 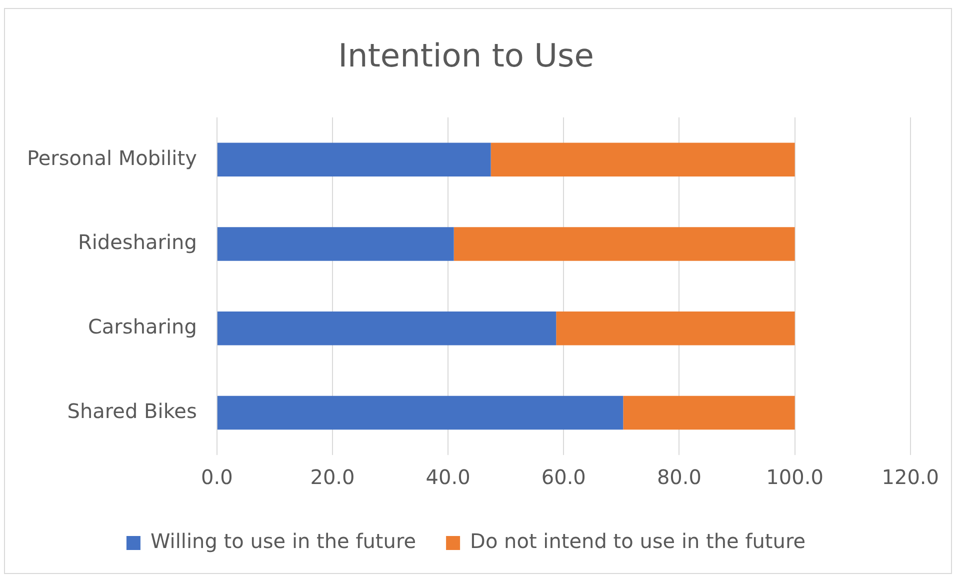 What do you see at coordinates (137, 242) in the screenshot?
I see `y-tick-label: Ridesharing` at bounding box center [137, 242].